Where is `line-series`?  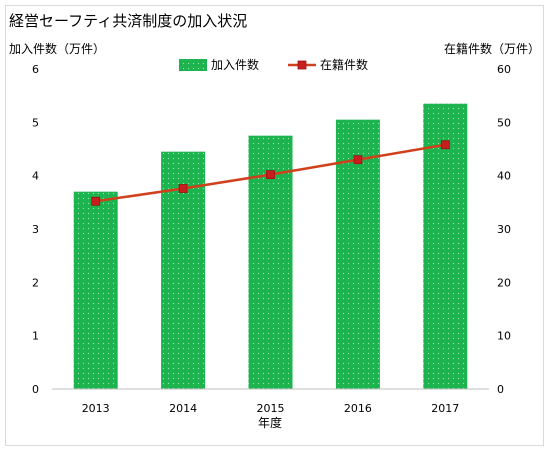 line-series is located at coordinates (270, 173).